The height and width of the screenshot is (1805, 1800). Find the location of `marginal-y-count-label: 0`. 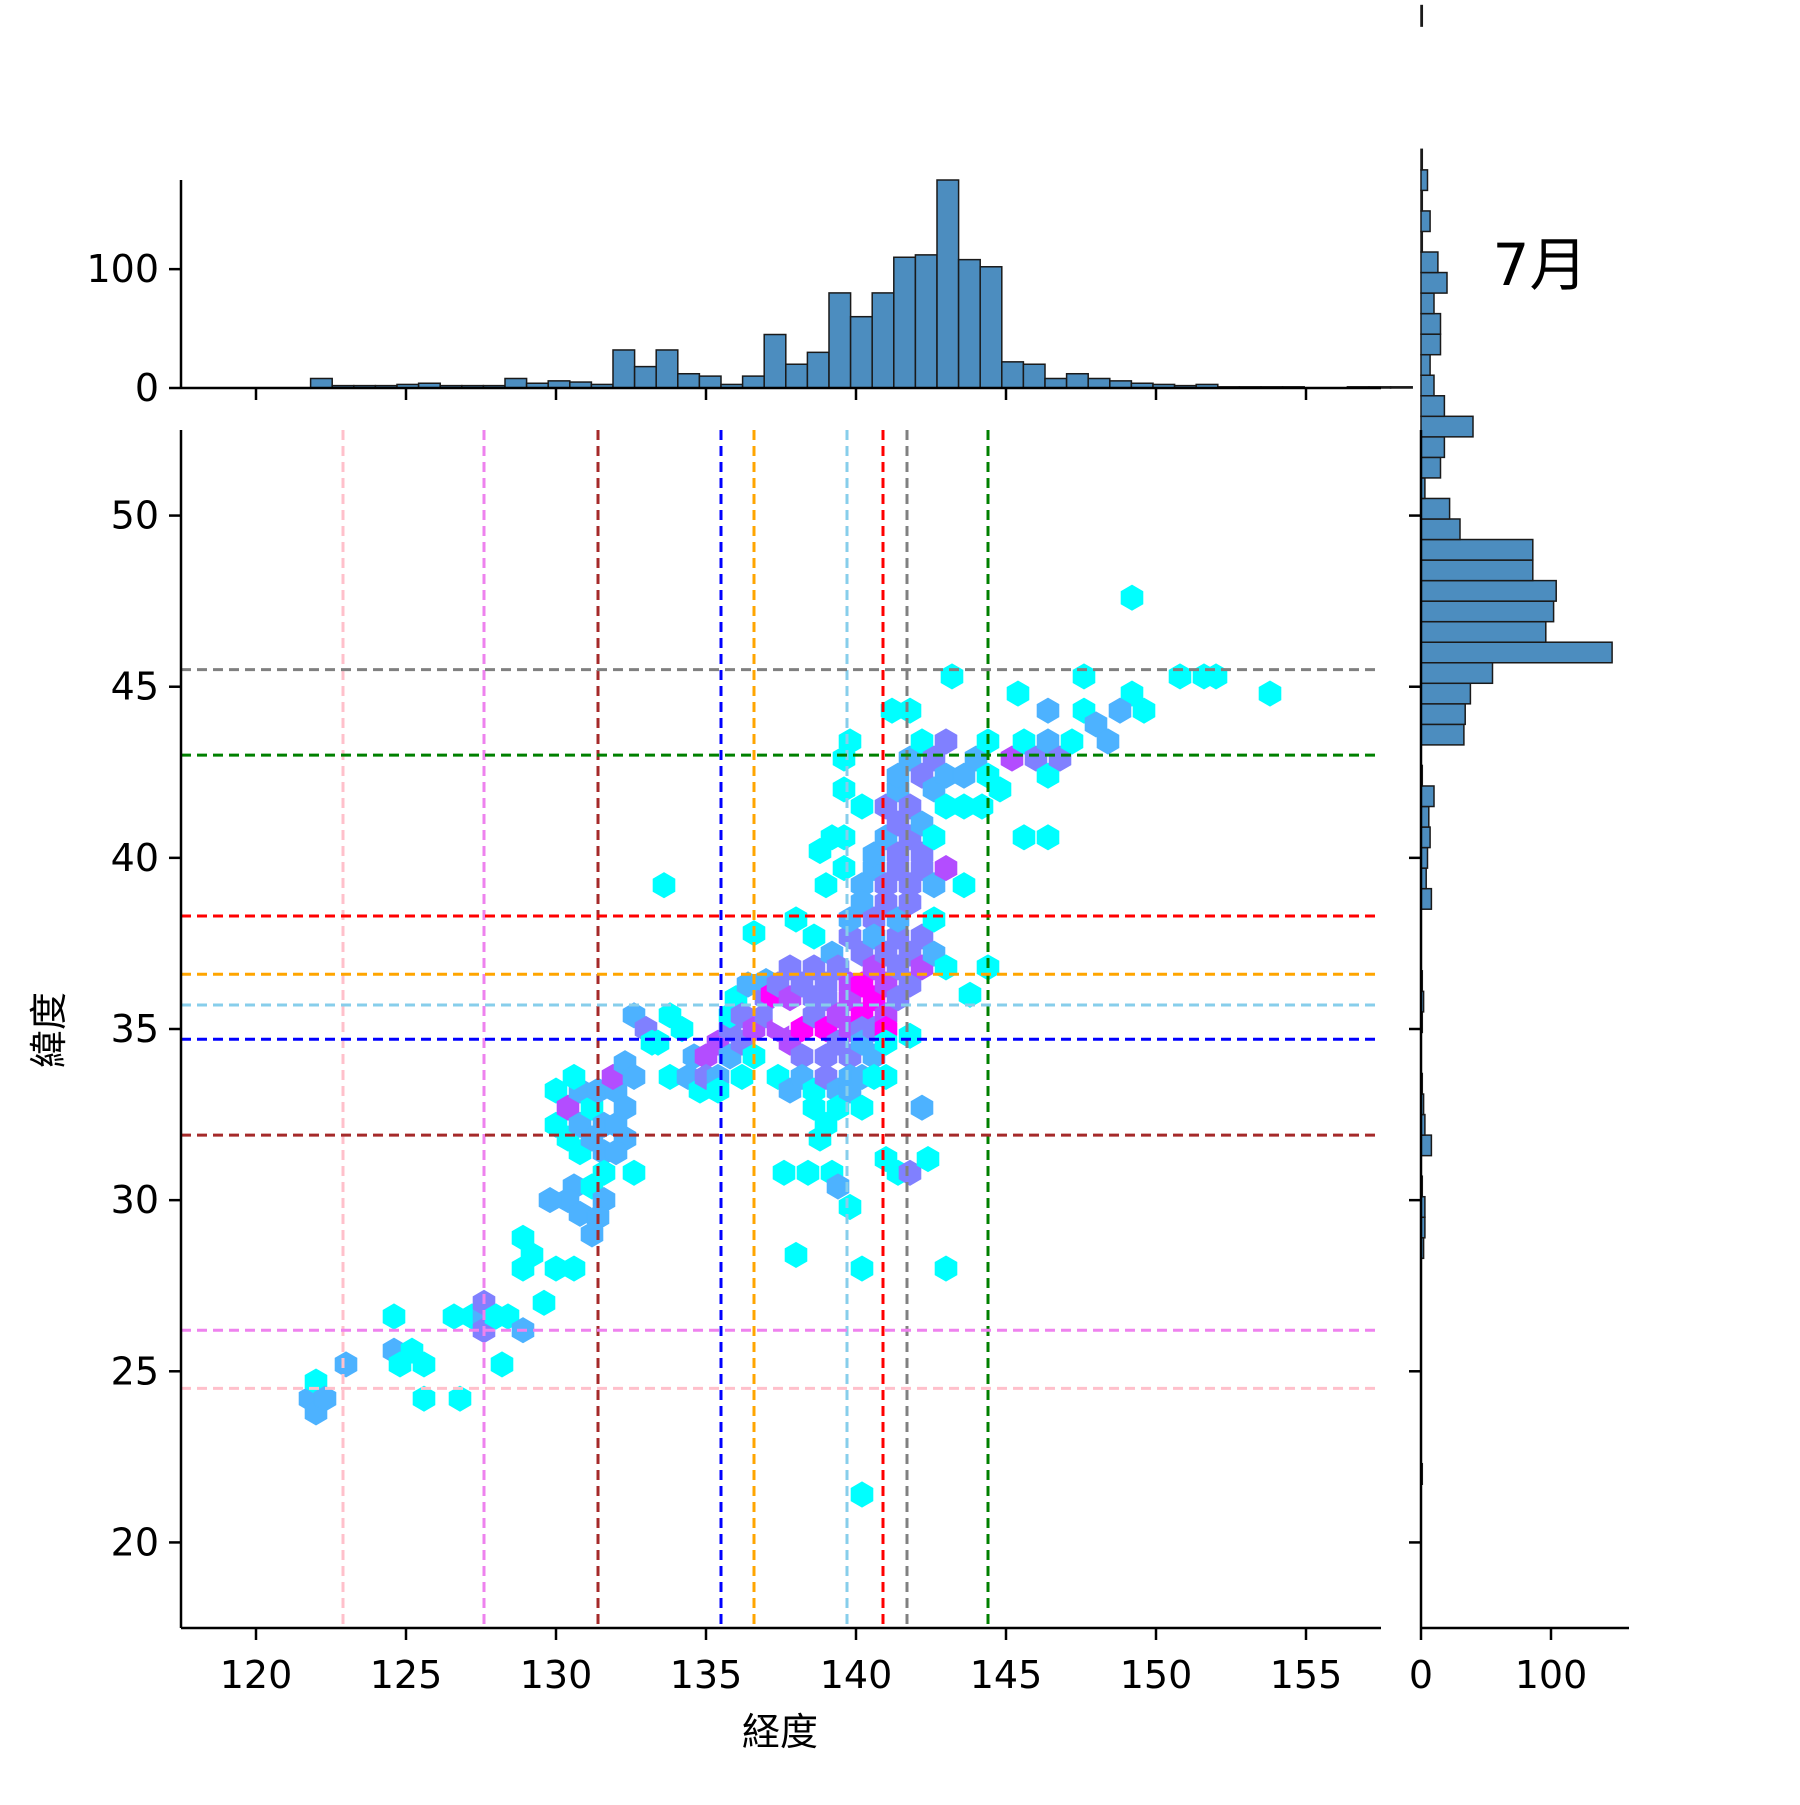

marginal-y-count-label: 0 is located at coordinates (1421, 1675).